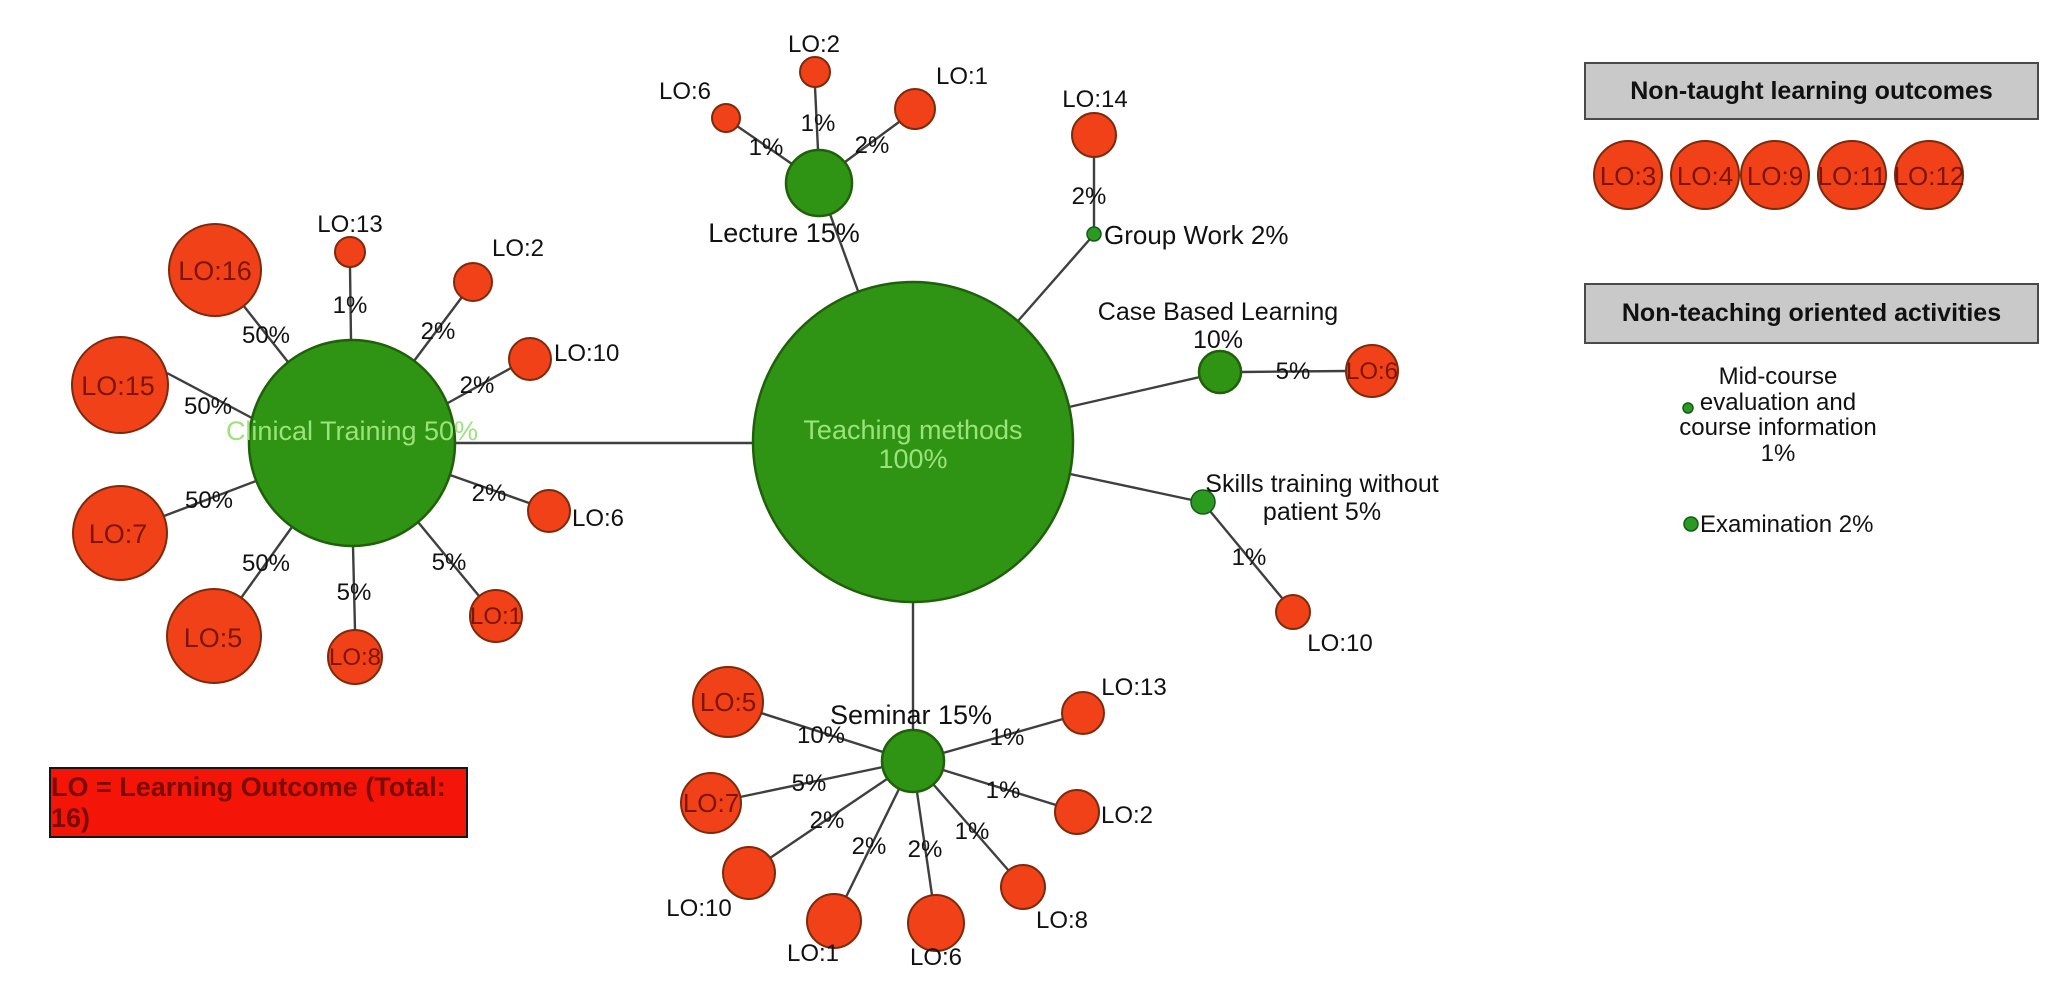  What do you see at coordinates (1811, 313) in the screenshot?
I see `legend-non-teaching-header: Non-teaching oriented activities` at bounding box center [1811, 313].